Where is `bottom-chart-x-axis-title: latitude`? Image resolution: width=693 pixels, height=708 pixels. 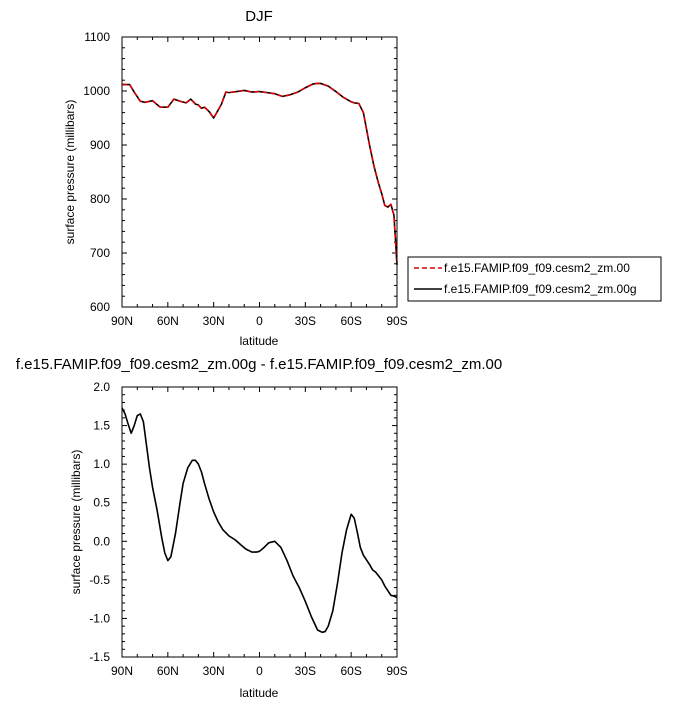
bottom-chart-x-axis-title: latitude is located at coordinates (259, 693).